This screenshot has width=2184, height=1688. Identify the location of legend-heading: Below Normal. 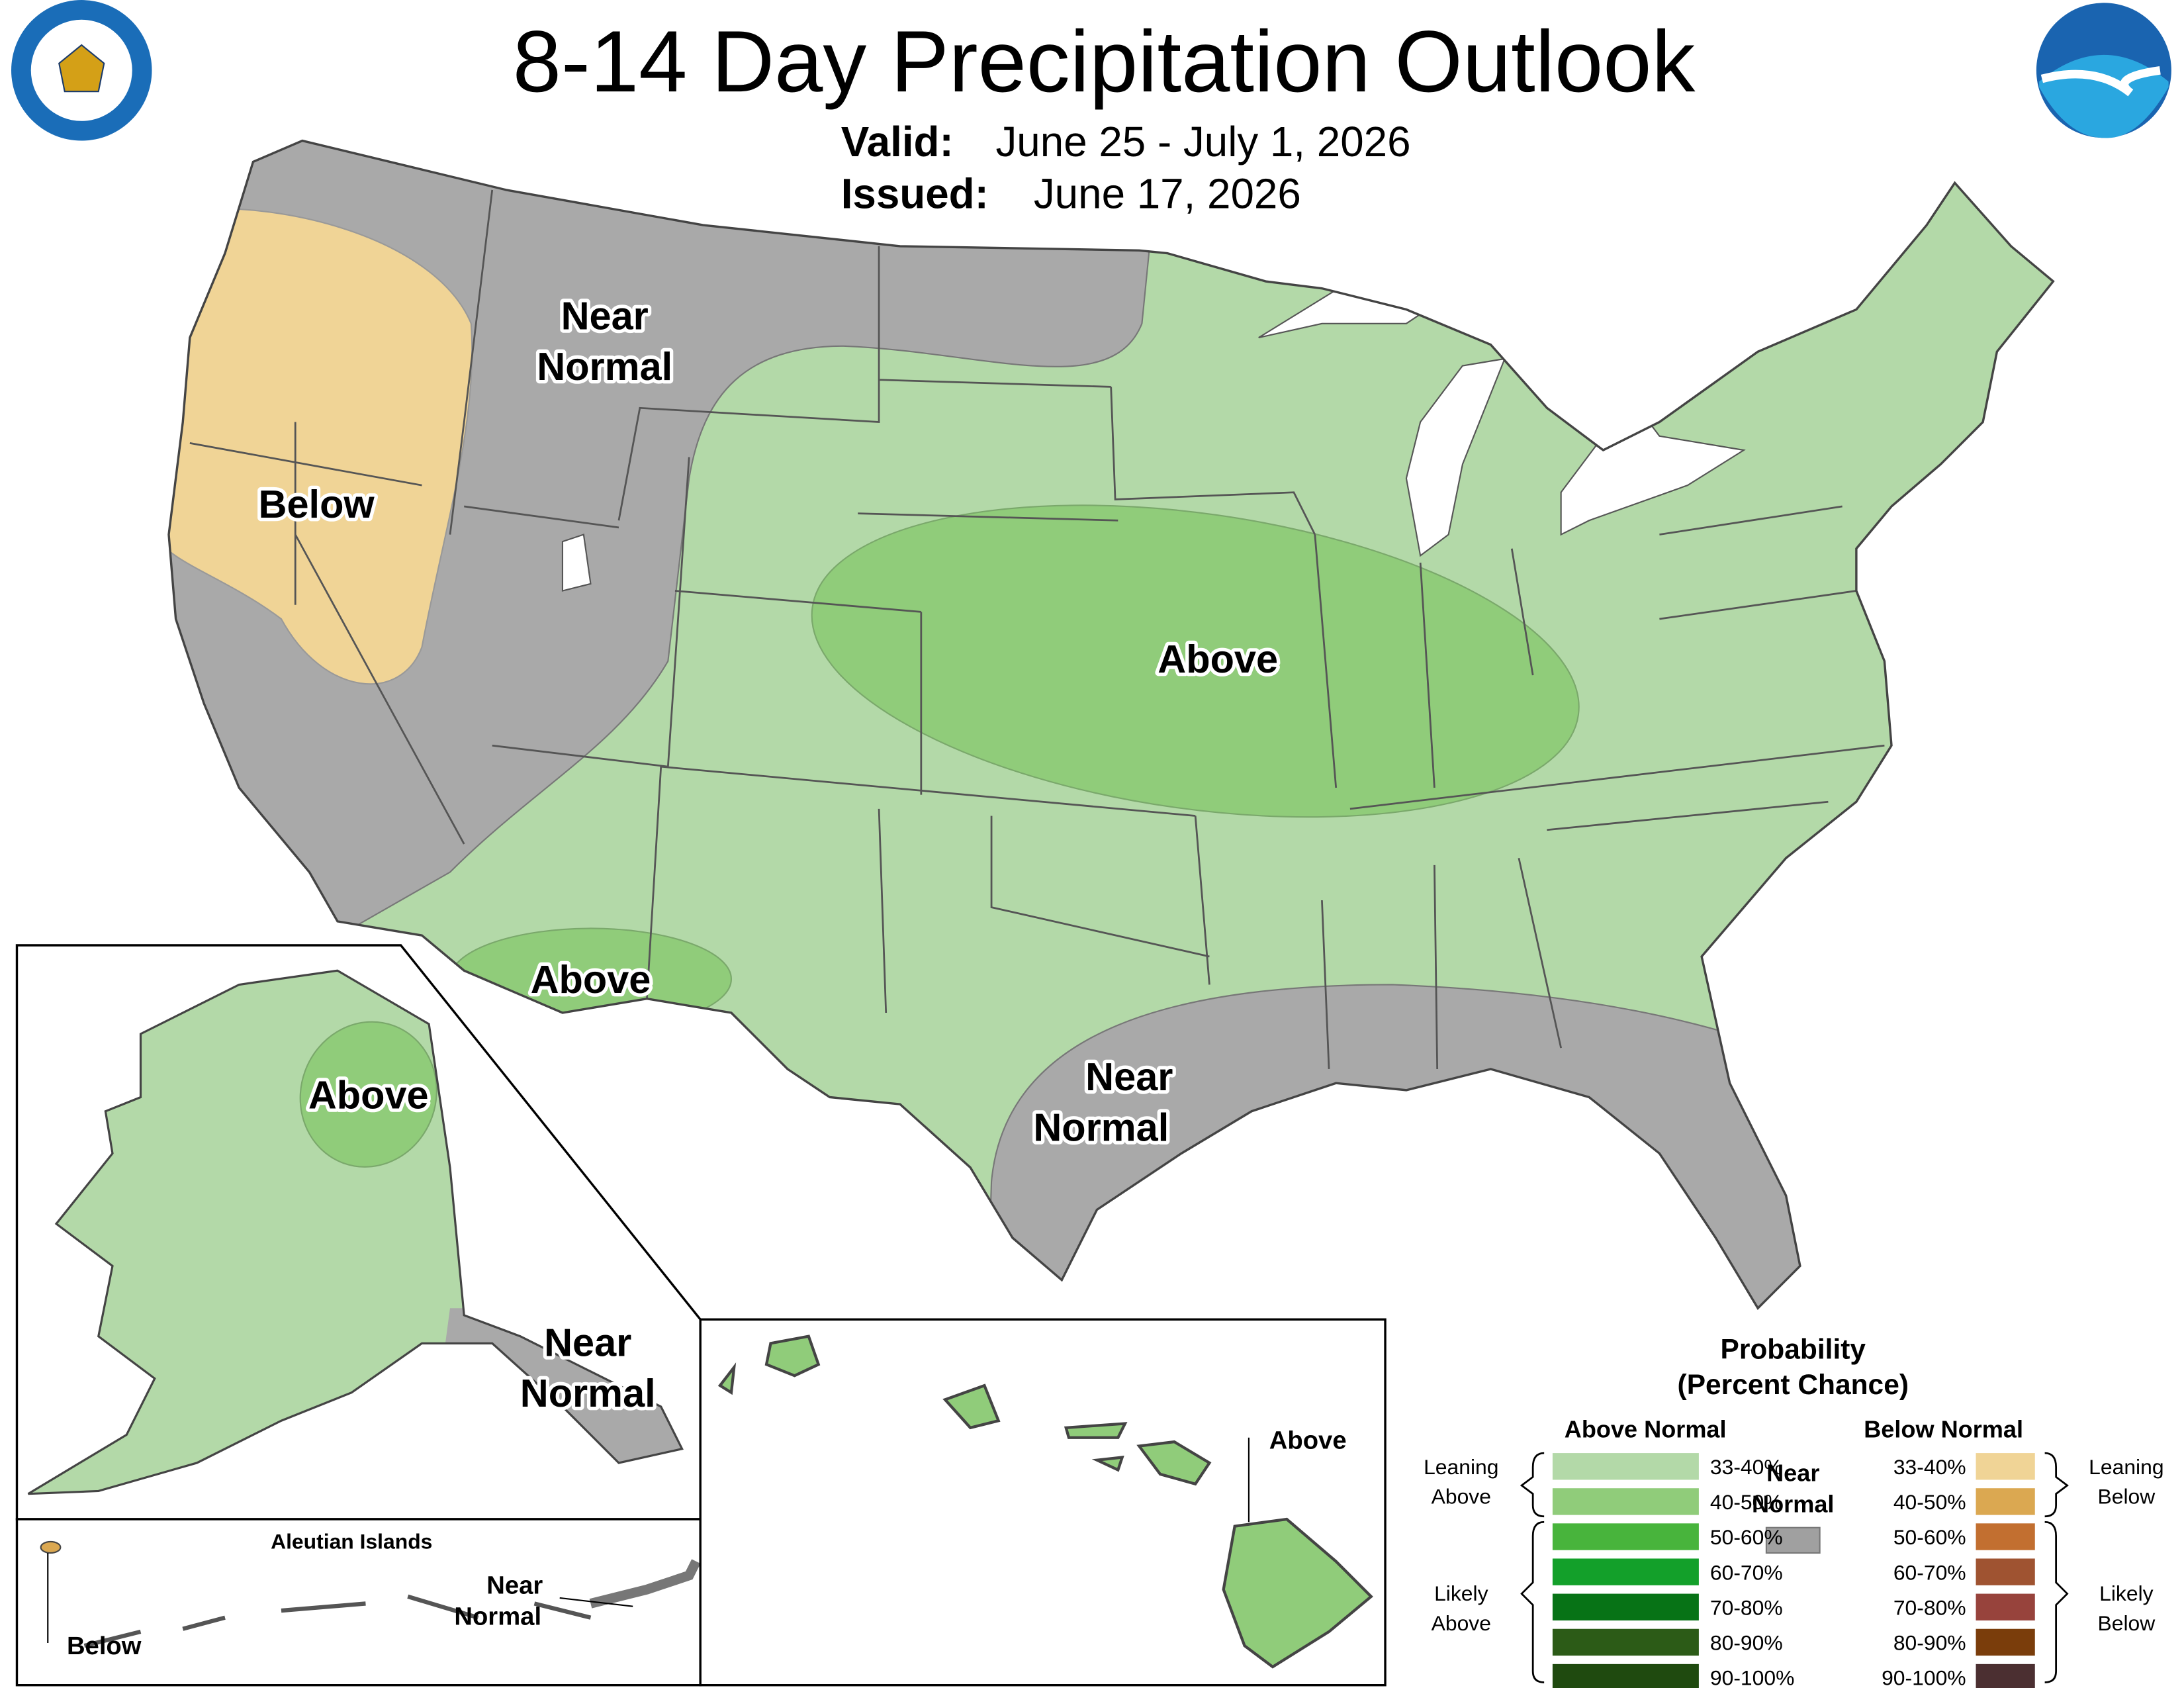
(1943, 1429).